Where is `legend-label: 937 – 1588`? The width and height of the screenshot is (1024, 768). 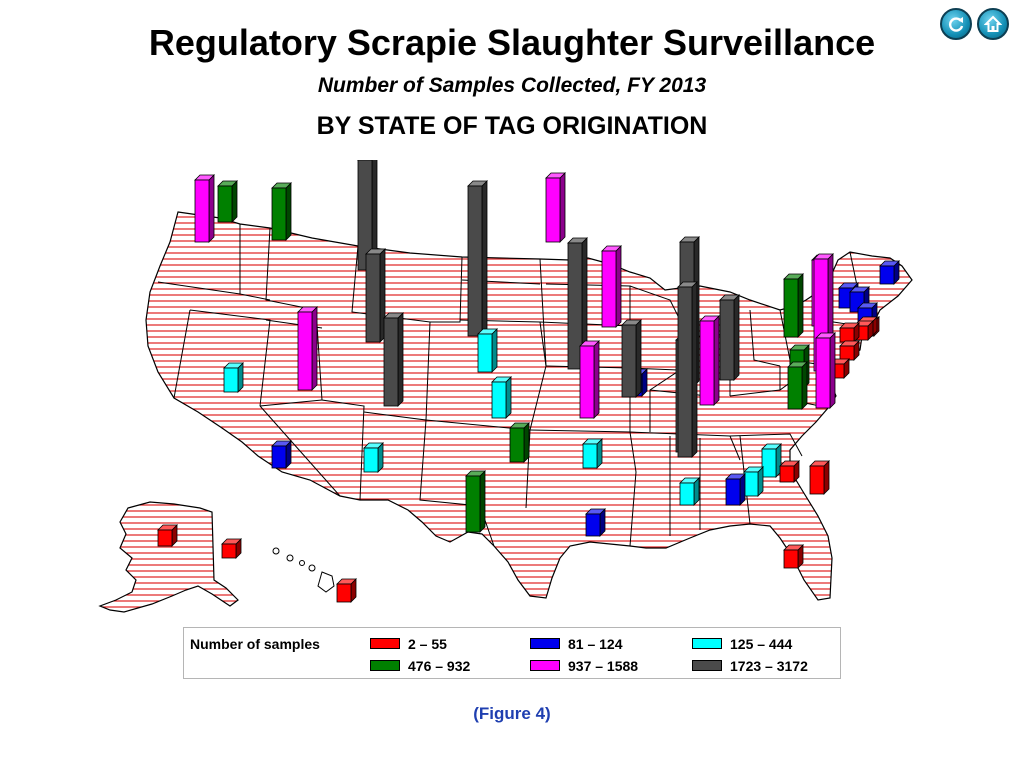 legend-label: 937 – 1588 is located at coordinates (603, 666).